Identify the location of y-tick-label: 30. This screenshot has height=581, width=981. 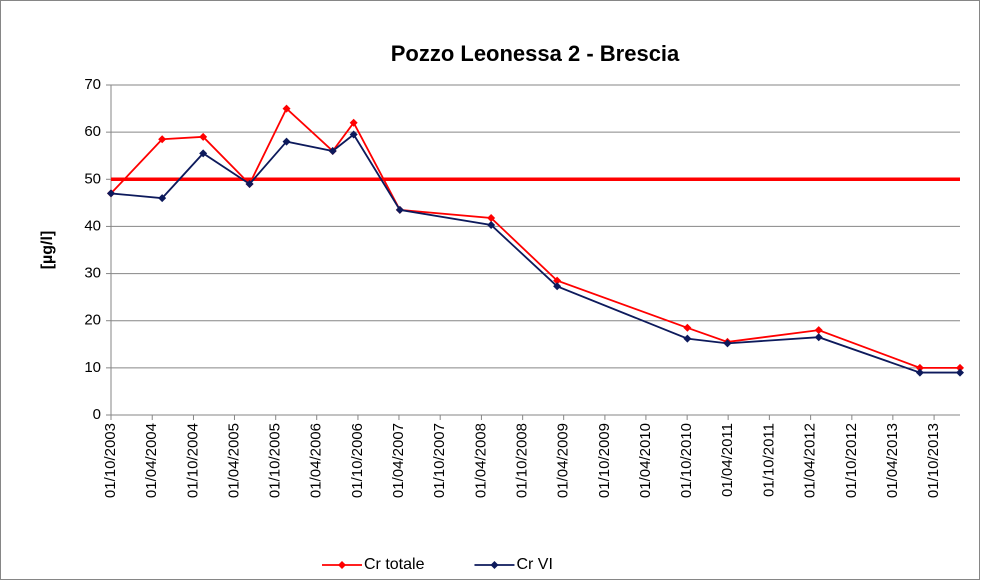
(92, 273).